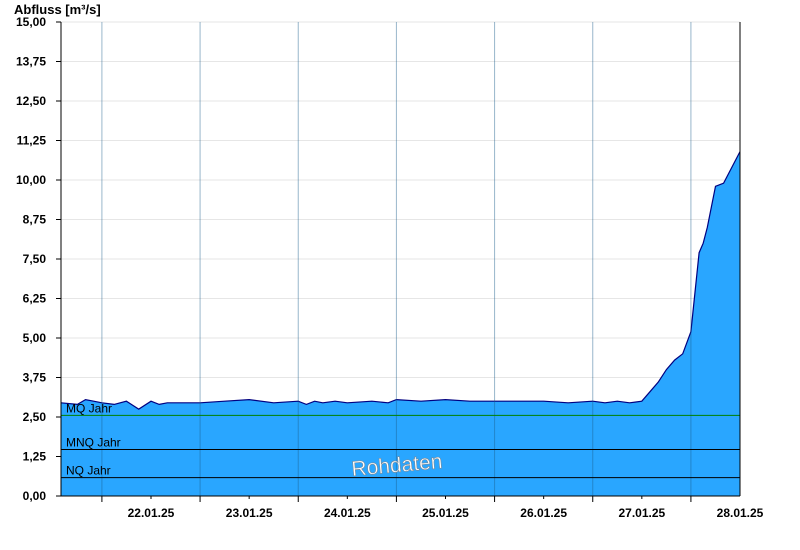  Describe the element at coordinates (249, 513) in the screenshot. I see `x-tick-label: 23.01.25` at that location.